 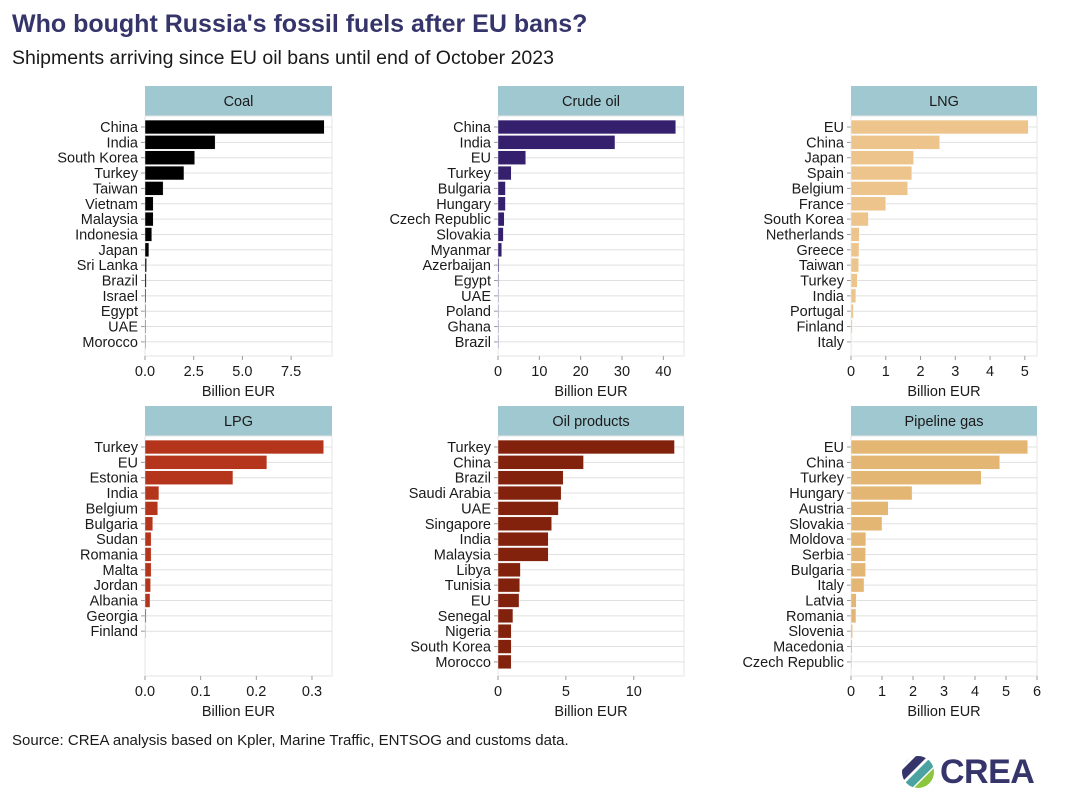 What do you see at coordinates (154, 188) in the screenshot?
I see `bar-coal-taiwan` at bounding box center [154, 188].